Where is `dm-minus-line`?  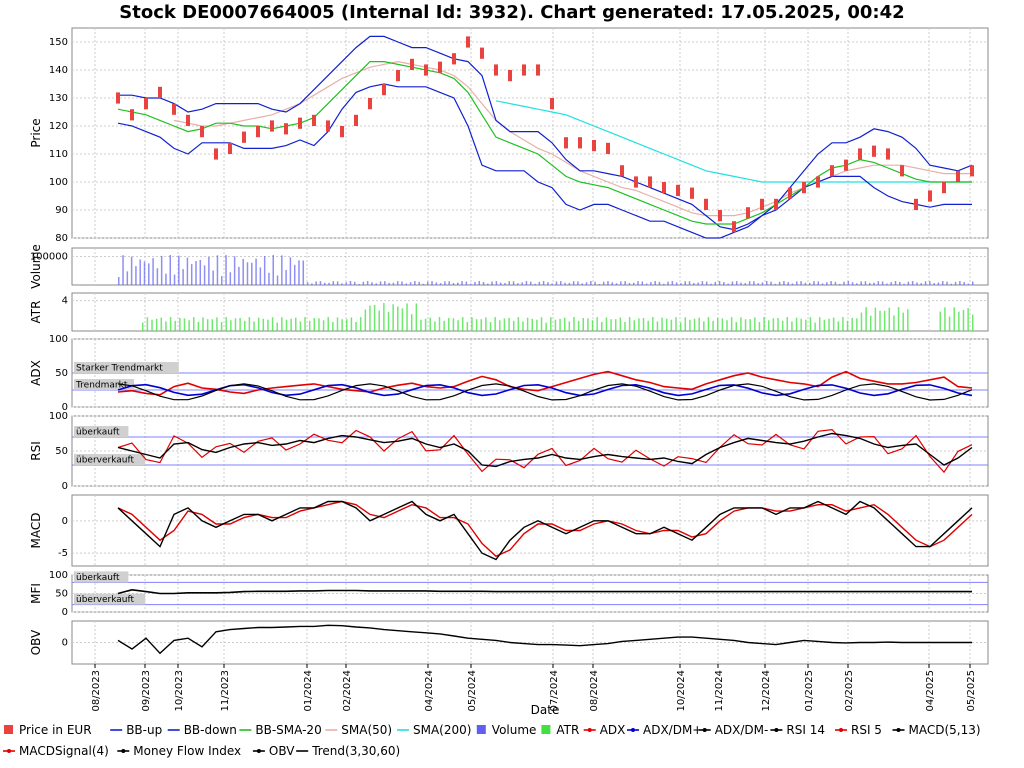
dm-minus-line is located at coordinates (545, 392).